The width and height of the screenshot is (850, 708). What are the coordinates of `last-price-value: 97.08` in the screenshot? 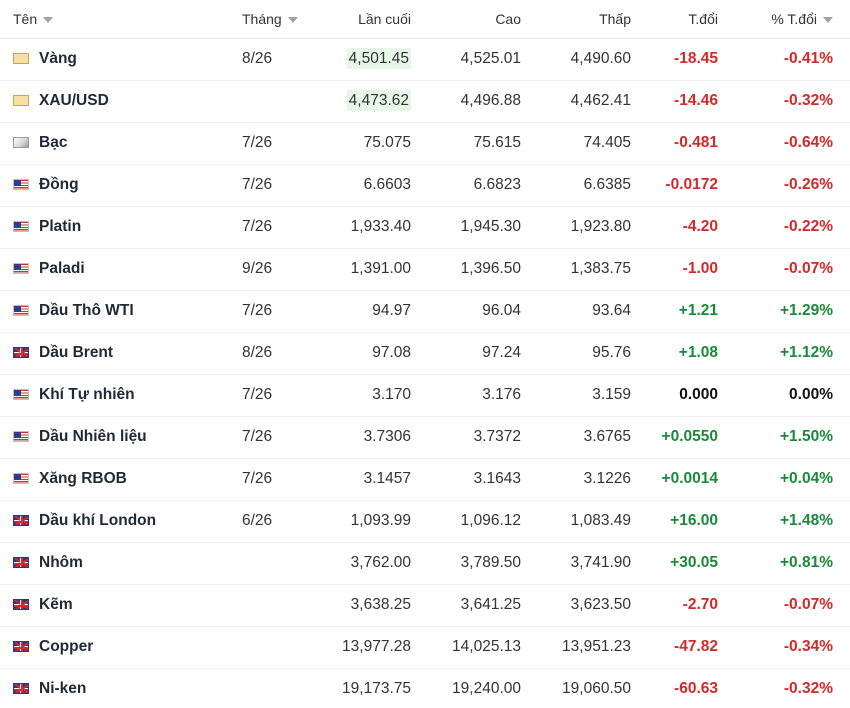 It's located at (391, 352).